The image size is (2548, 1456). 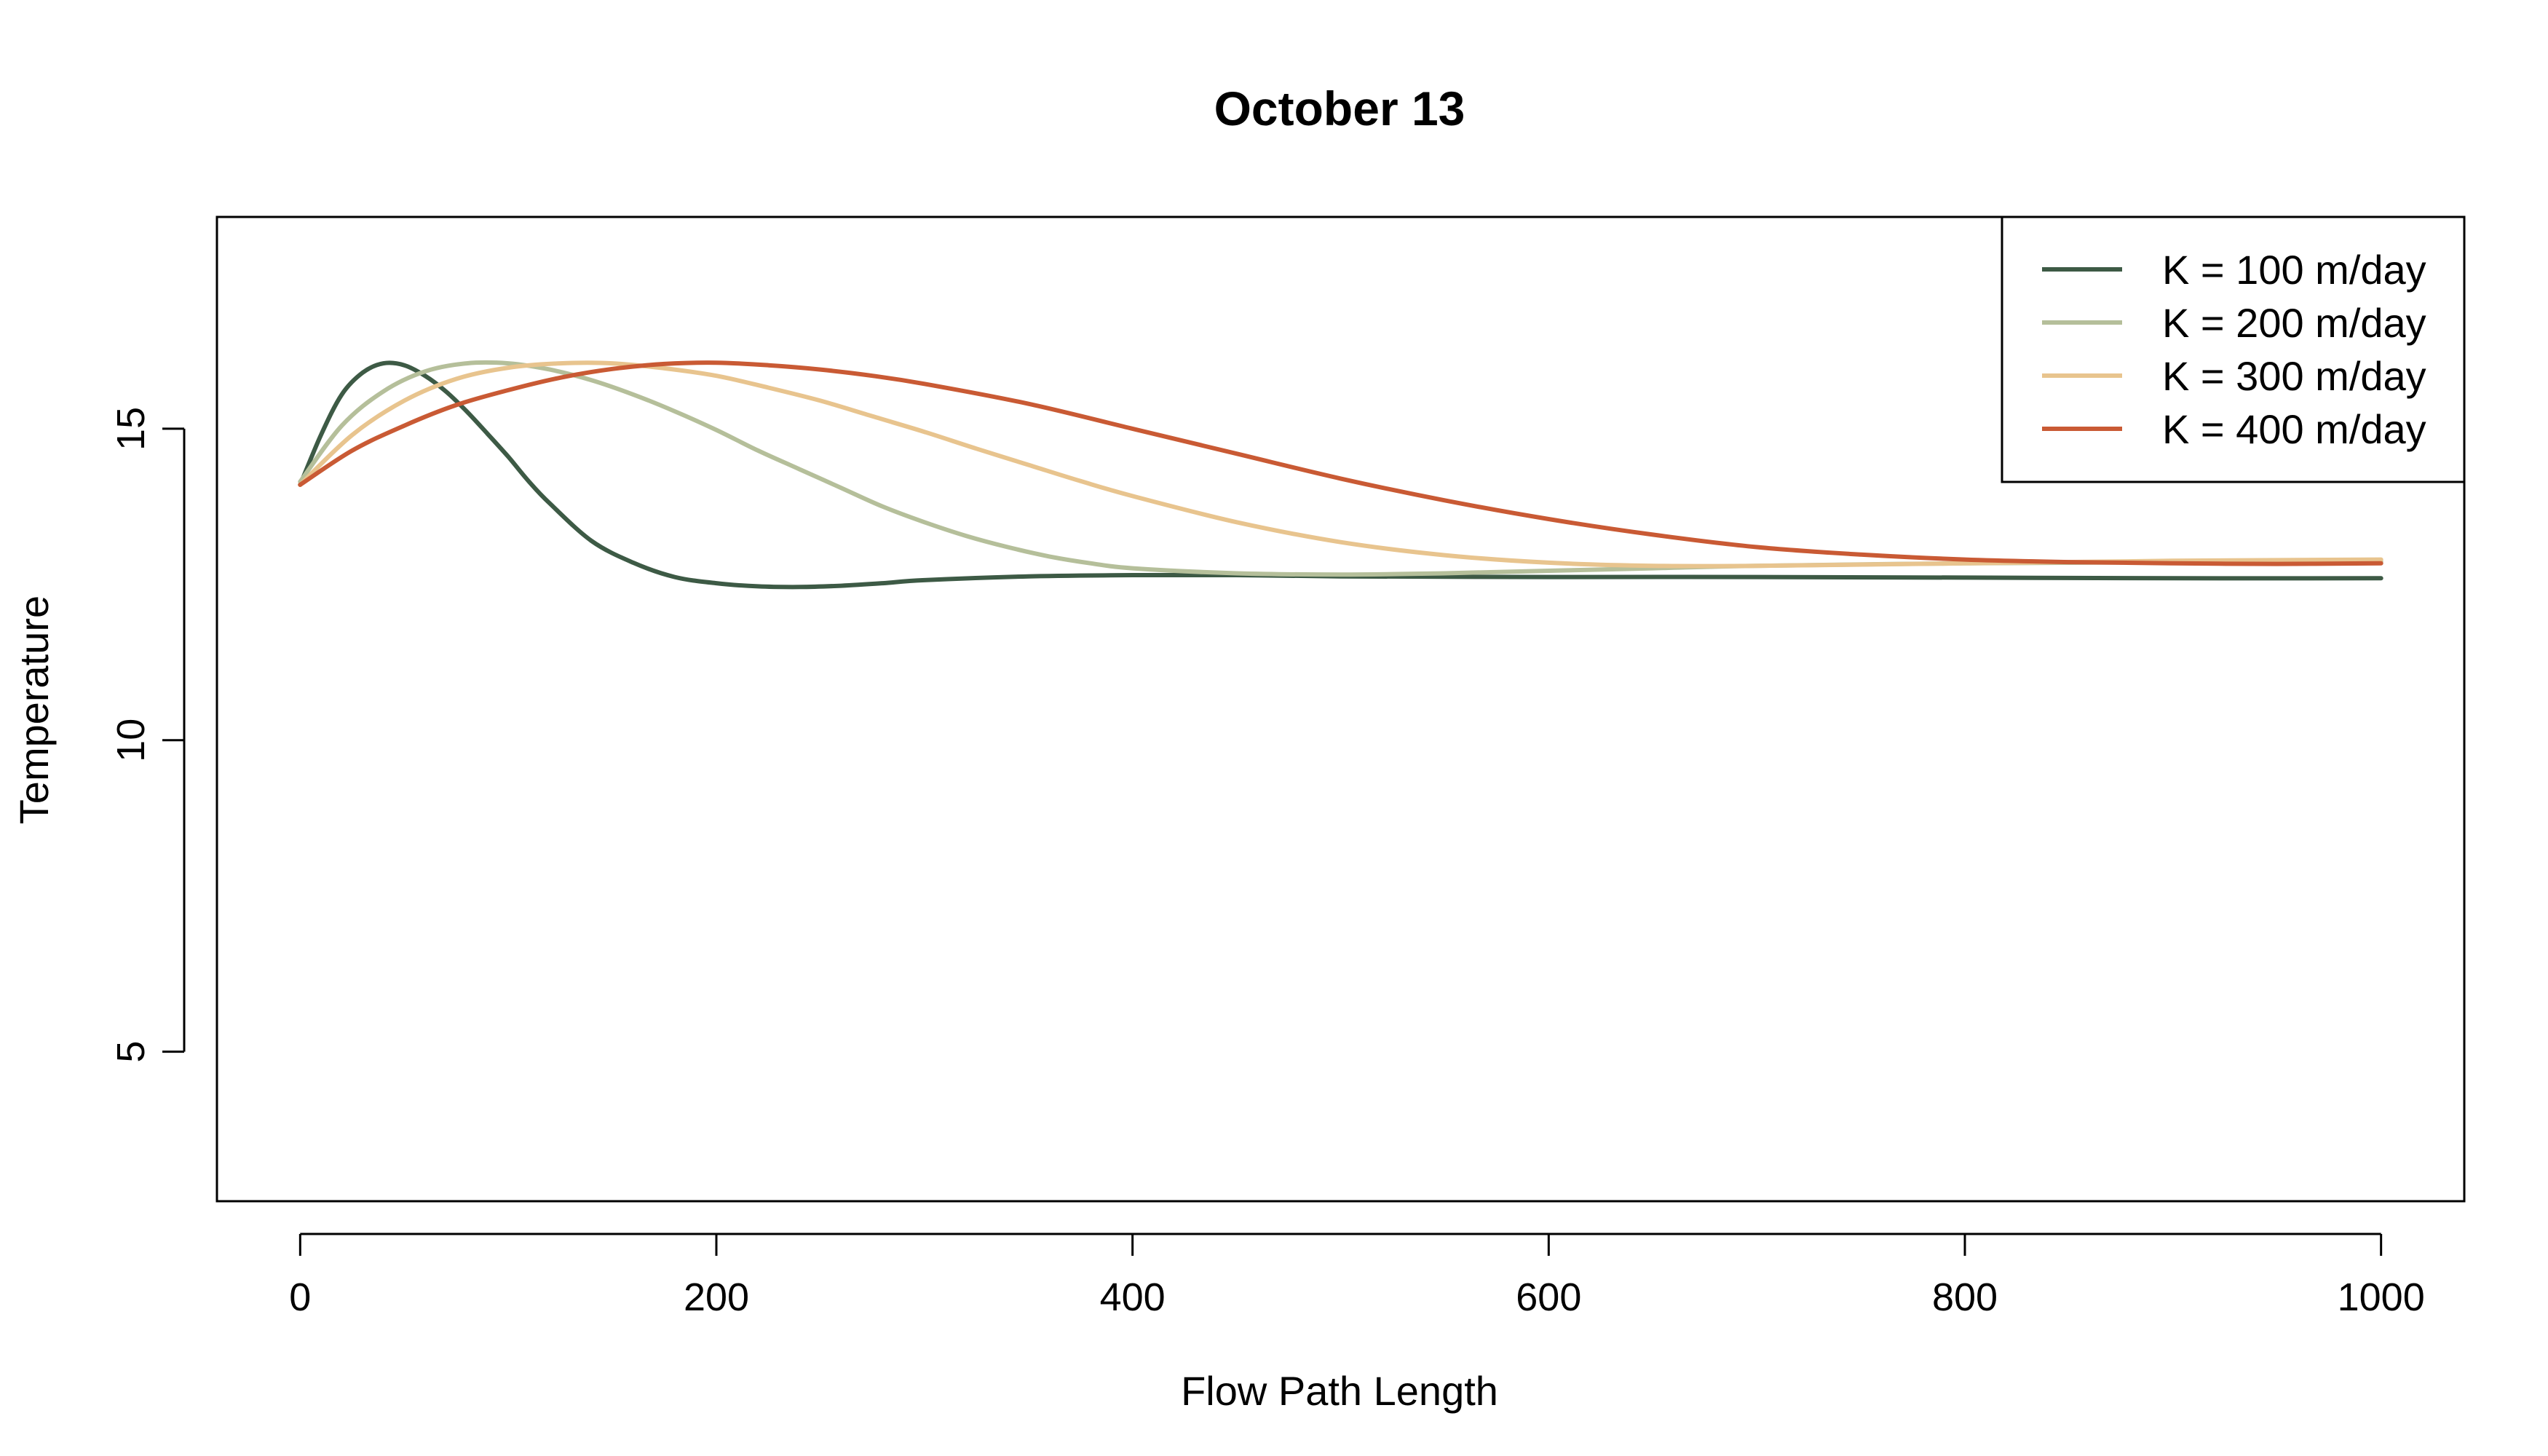 I want to click on x-tick-label: 200, so click(x=716, y=1297).